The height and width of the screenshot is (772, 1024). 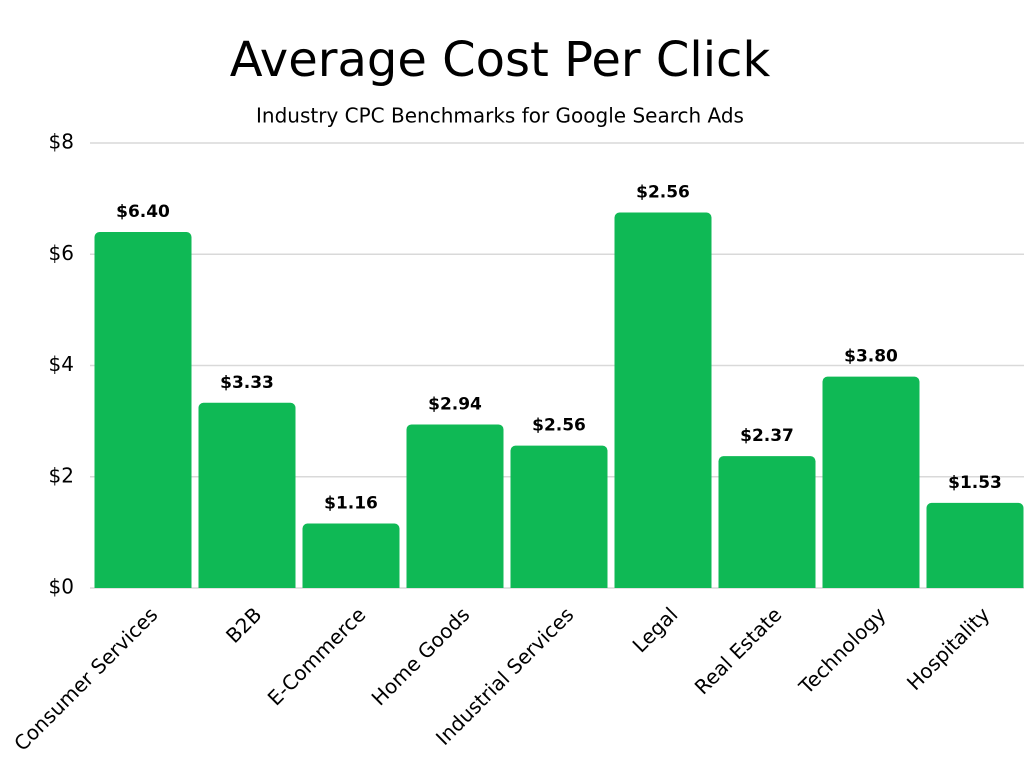 I want to click on value-label: $3.33, so click(x=247, y=383).